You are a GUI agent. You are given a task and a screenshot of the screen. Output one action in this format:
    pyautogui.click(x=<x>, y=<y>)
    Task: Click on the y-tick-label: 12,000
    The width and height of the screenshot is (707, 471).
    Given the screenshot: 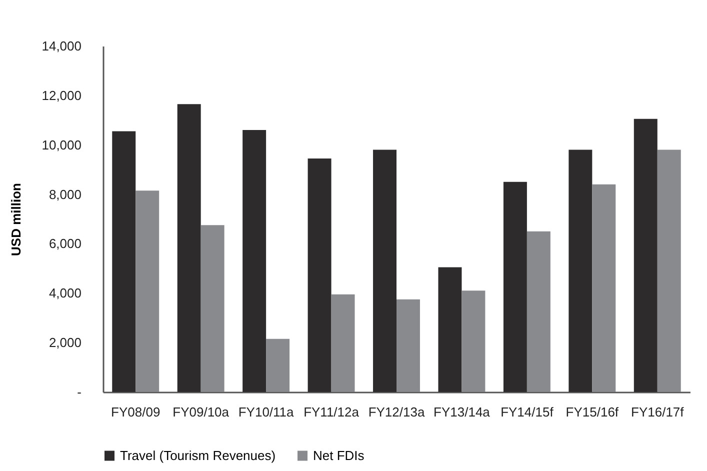 What is the action you would take?
    pyautogui.click(x=62, y=95)
    